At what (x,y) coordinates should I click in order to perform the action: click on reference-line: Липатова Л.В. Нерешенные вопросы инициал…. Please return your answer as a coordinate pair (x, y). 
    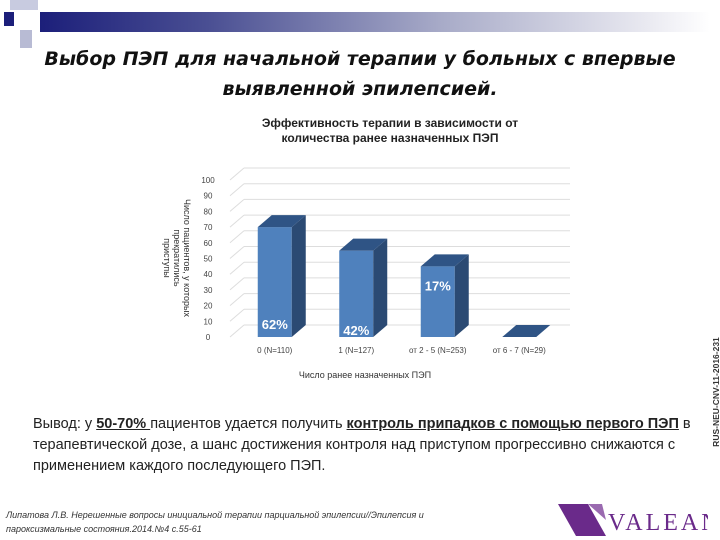
    Looking at the image, I should click on (215, 515).